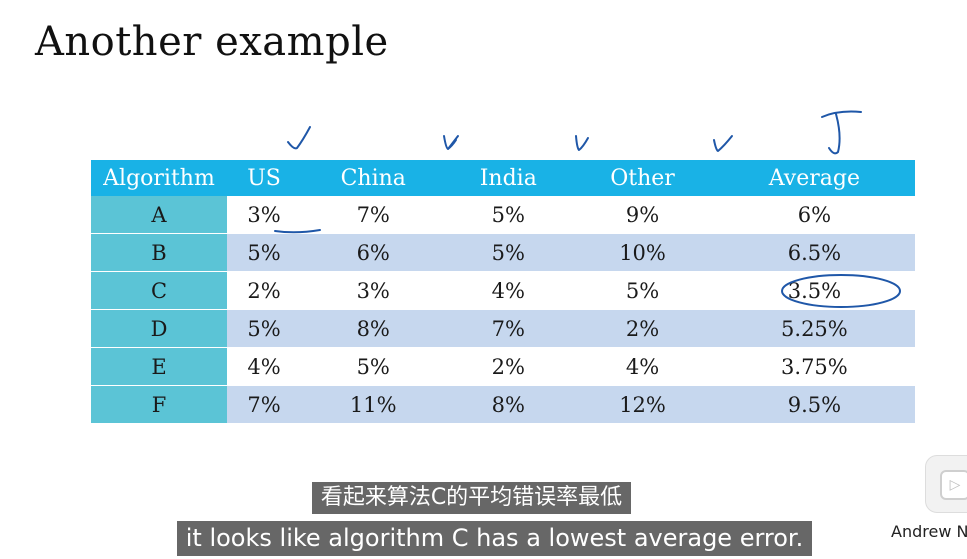 The image size is (967, 559). Describe the element at coordinates (159, 290) in the screenshot. I see `algorithm-cell: C` at that location.